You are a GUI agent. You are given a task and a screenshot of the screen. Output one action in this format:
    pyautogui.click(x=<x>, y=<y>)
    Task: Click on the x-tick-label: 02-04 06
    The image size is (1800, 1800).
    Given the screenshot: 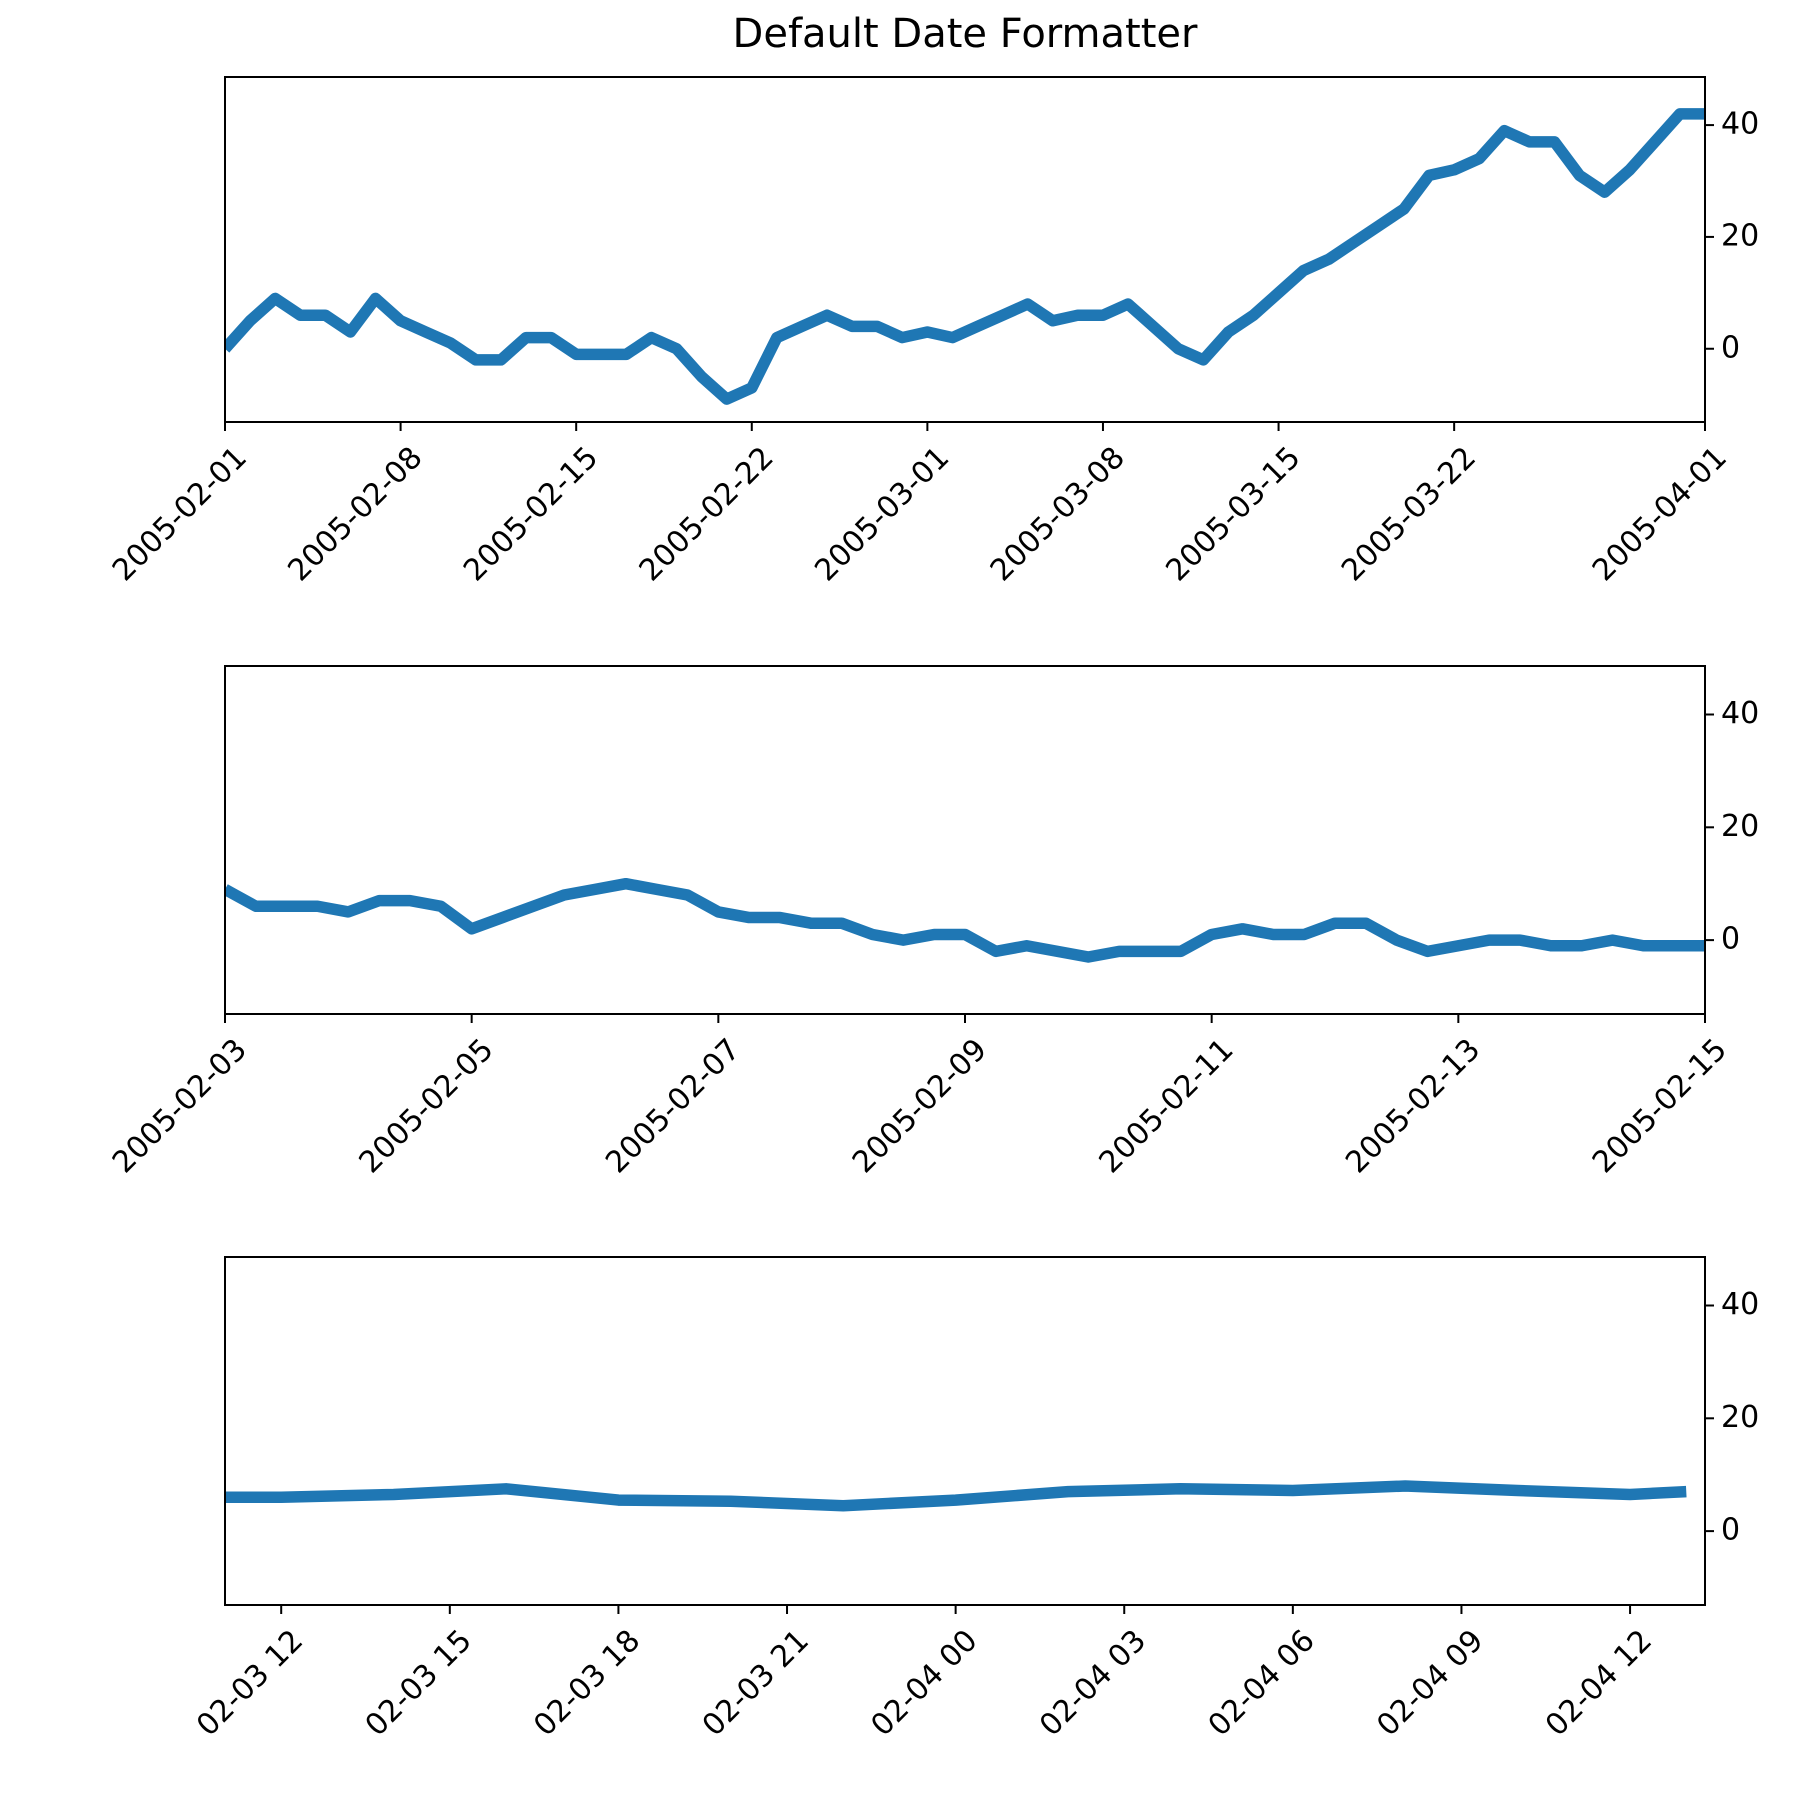 What is the action you would take?
    pyautogui.click(x=1262, y=1683)
    